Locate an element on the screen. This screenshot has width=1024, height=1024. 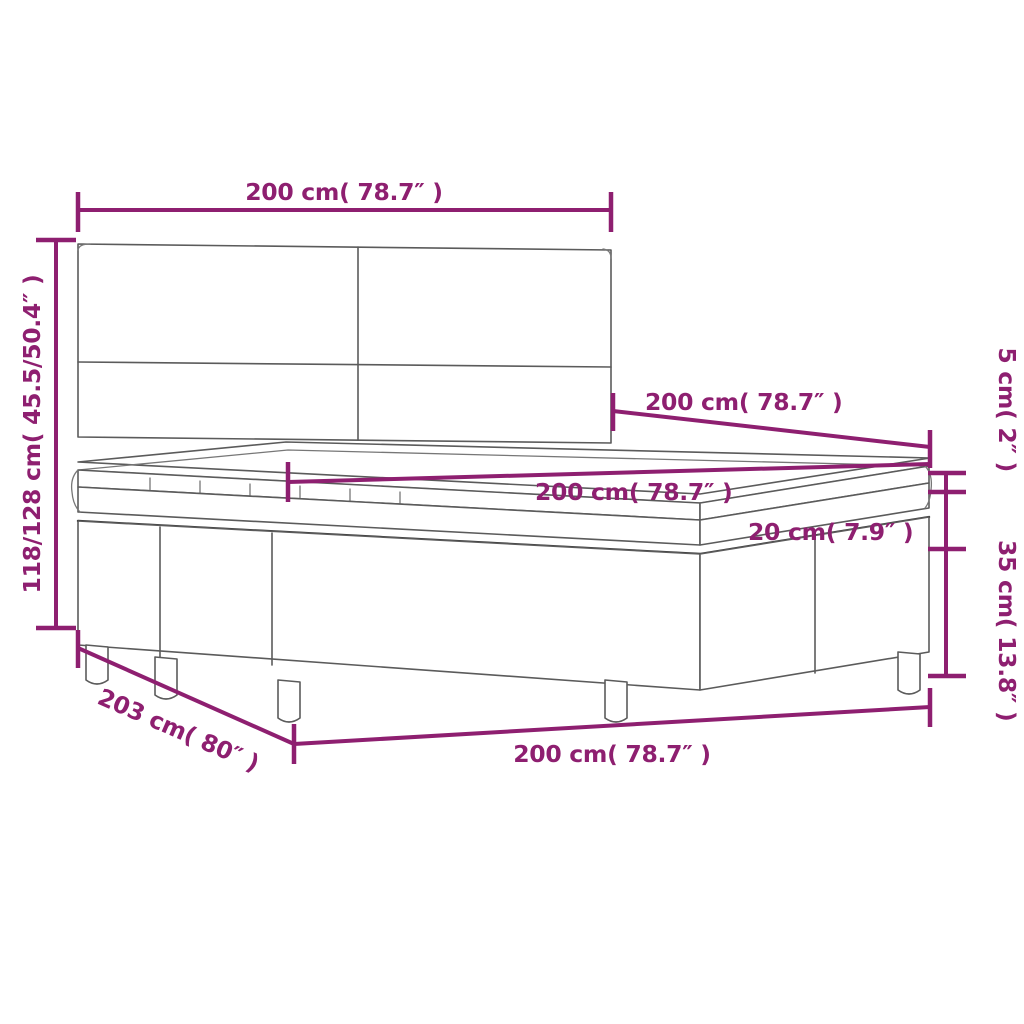
dim-label-total-height: 118/128 cm( 45.5/50.4″ ) is located at coordinates (32, 434).